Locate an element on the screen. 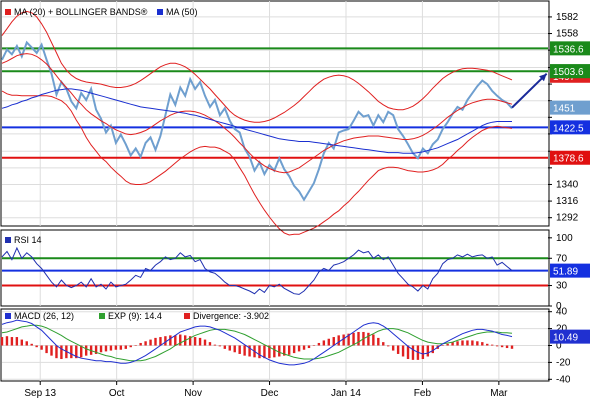 This screenshot has width=590, height=400. legend-ma20-swatch is located at coordinates (8, 12).